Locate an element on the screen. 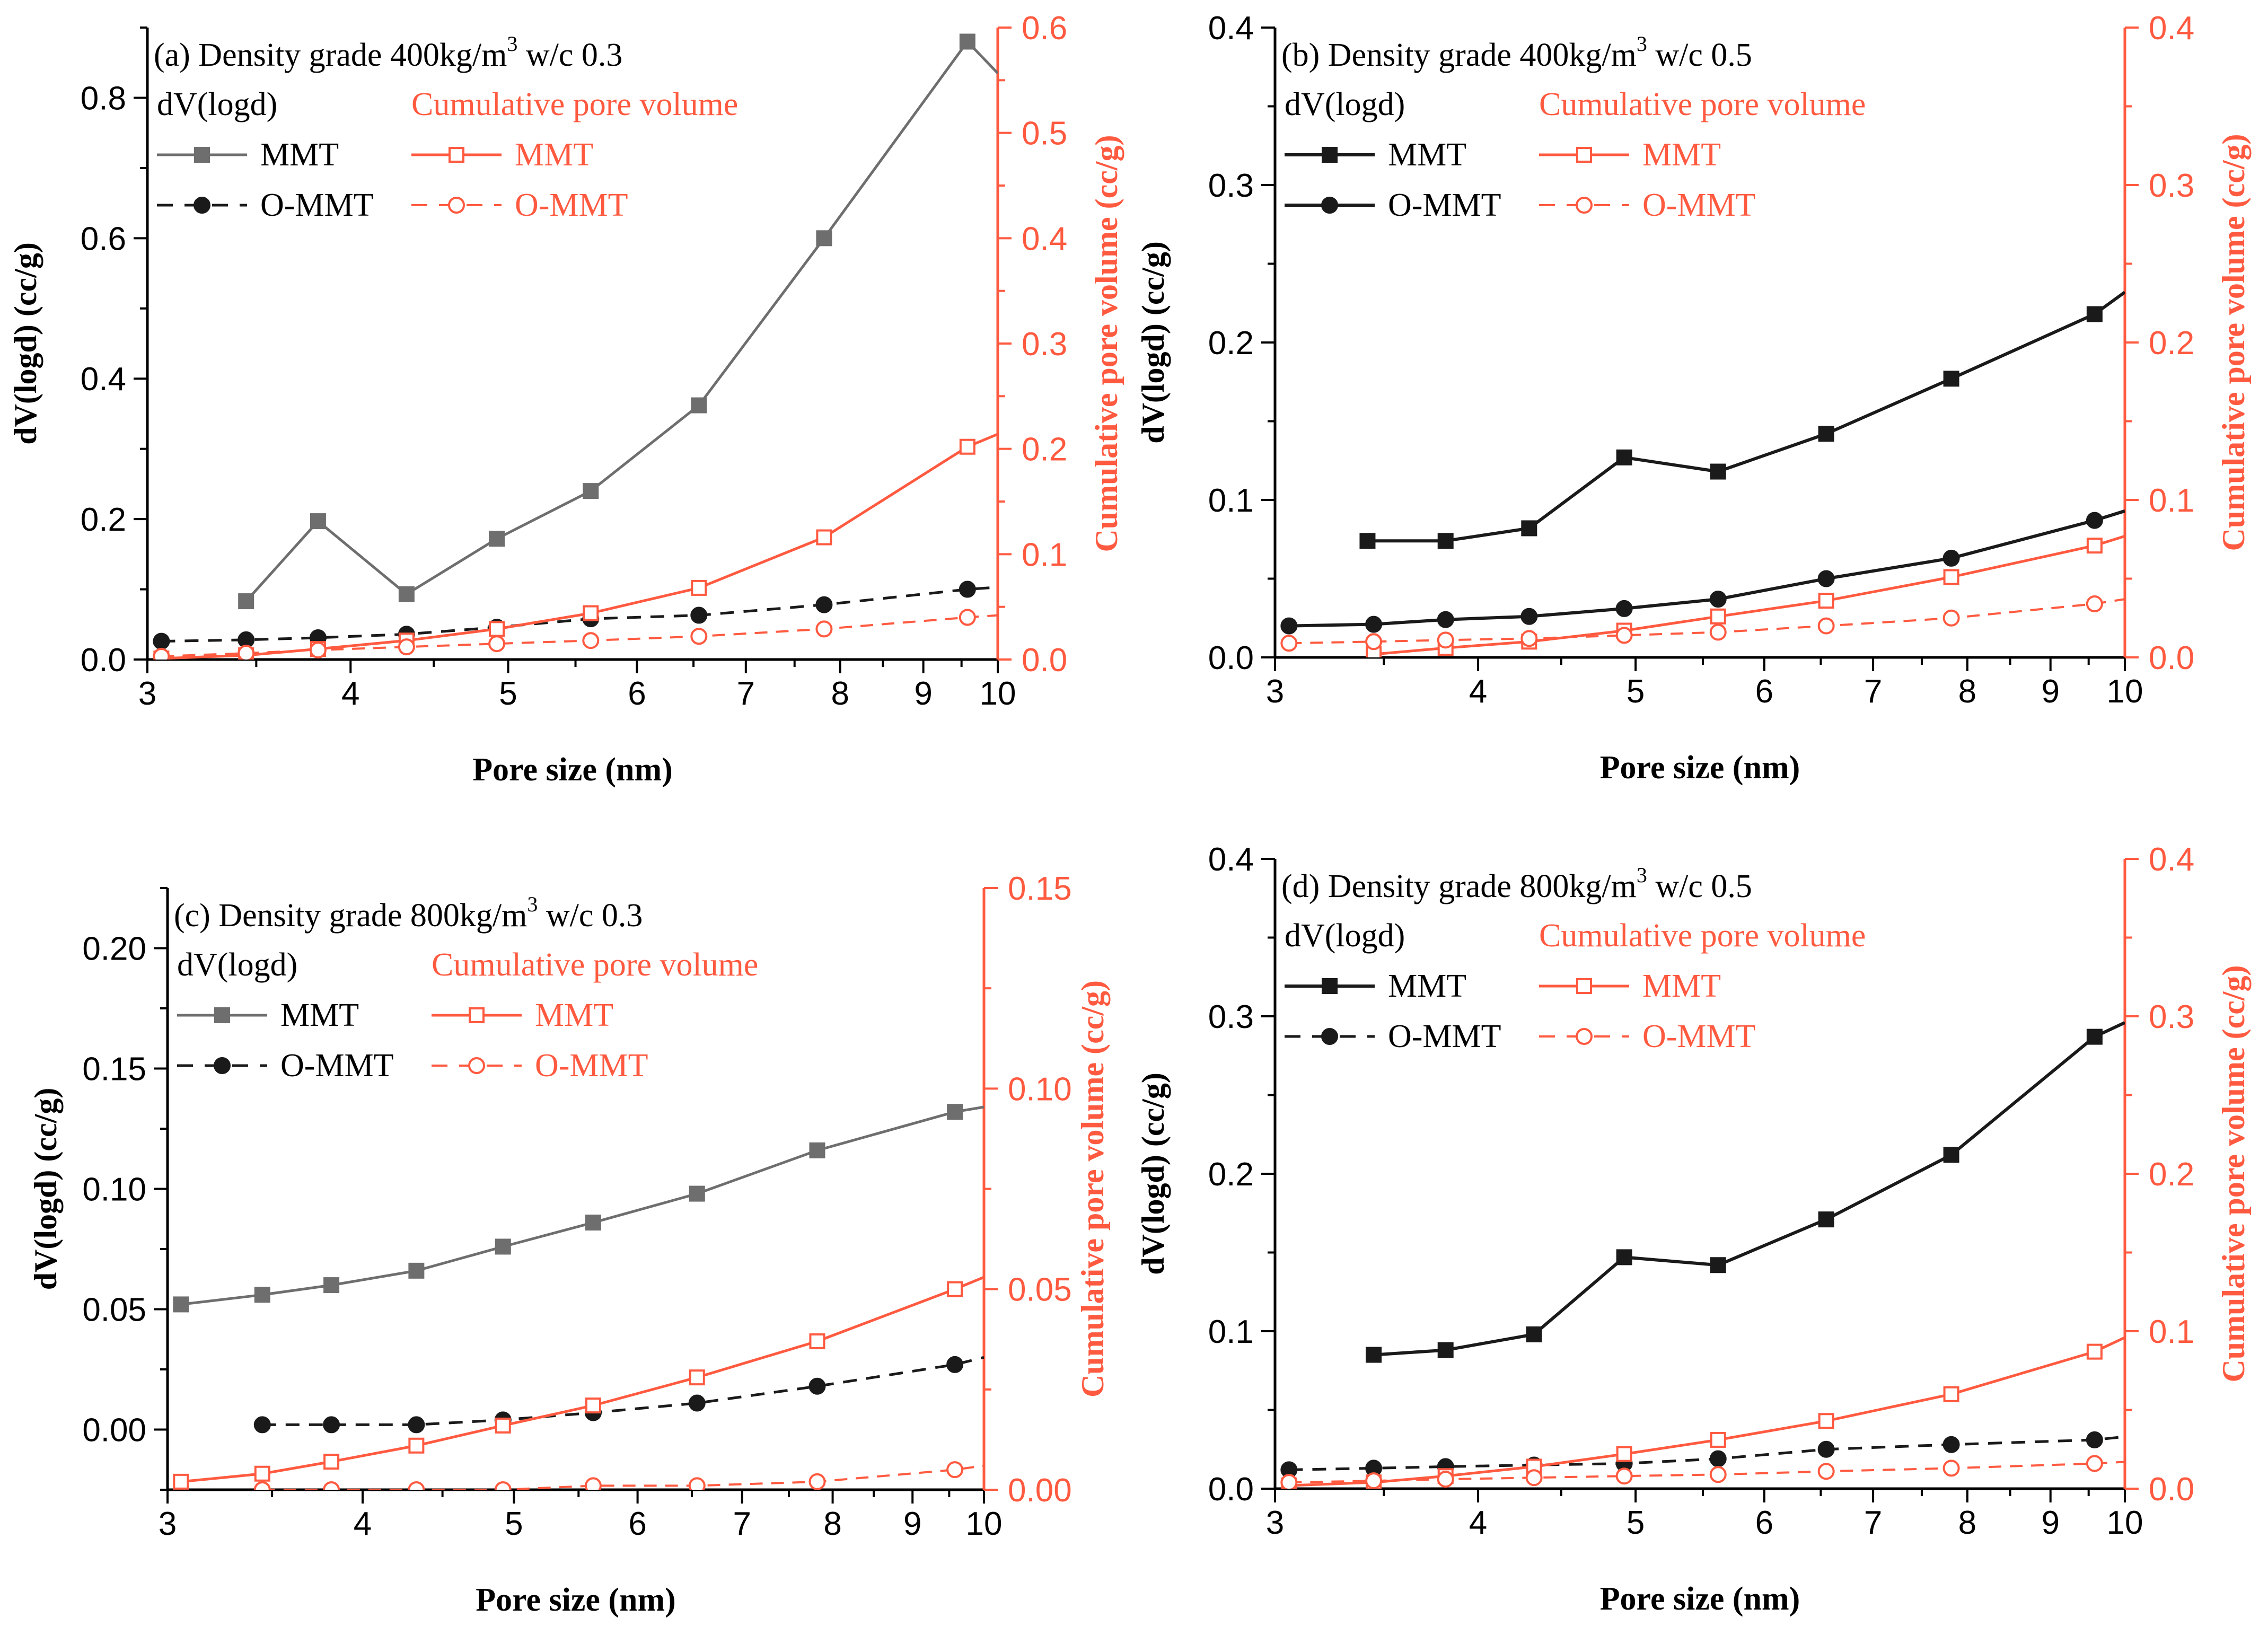  panel-title: (d) Density grade 800kg/m3 w/c 0.5 is located at coordinates (1517, 884).